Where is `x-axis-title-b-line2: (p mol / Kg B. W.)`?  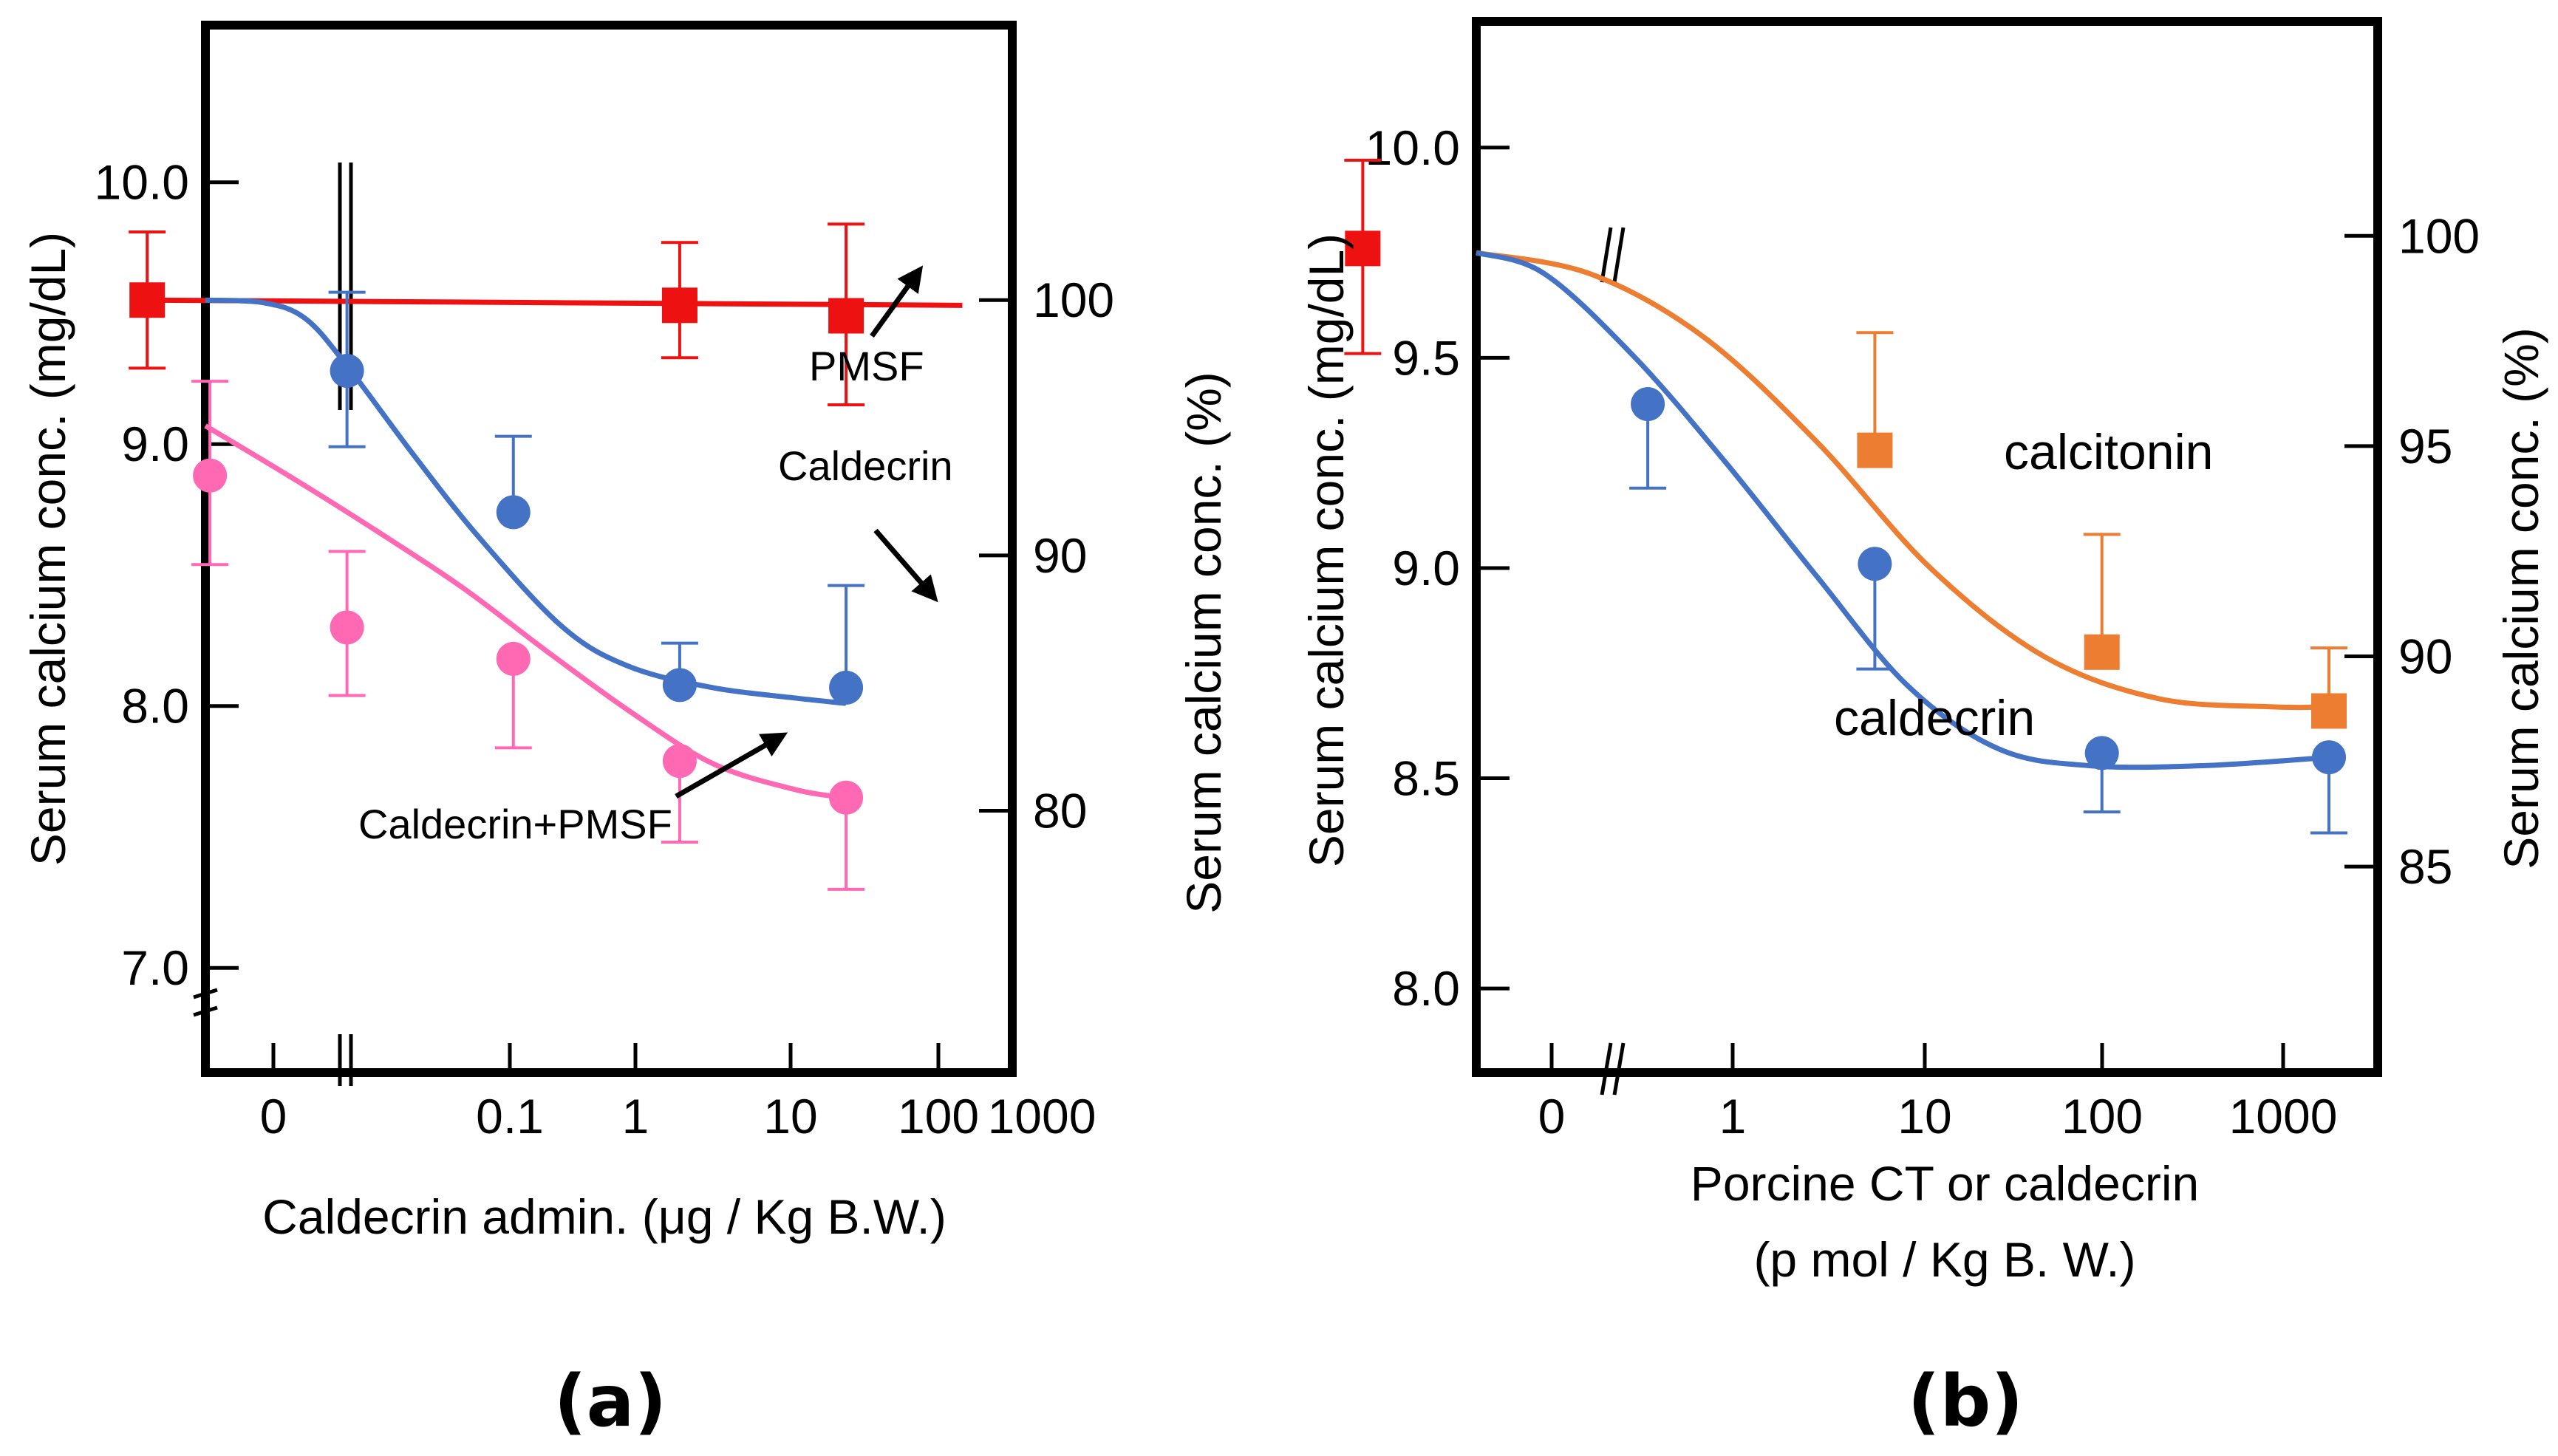
x-axis-title-b-line2: (p mol / Kg B. W.) is located at coordinates (1944, 1259).